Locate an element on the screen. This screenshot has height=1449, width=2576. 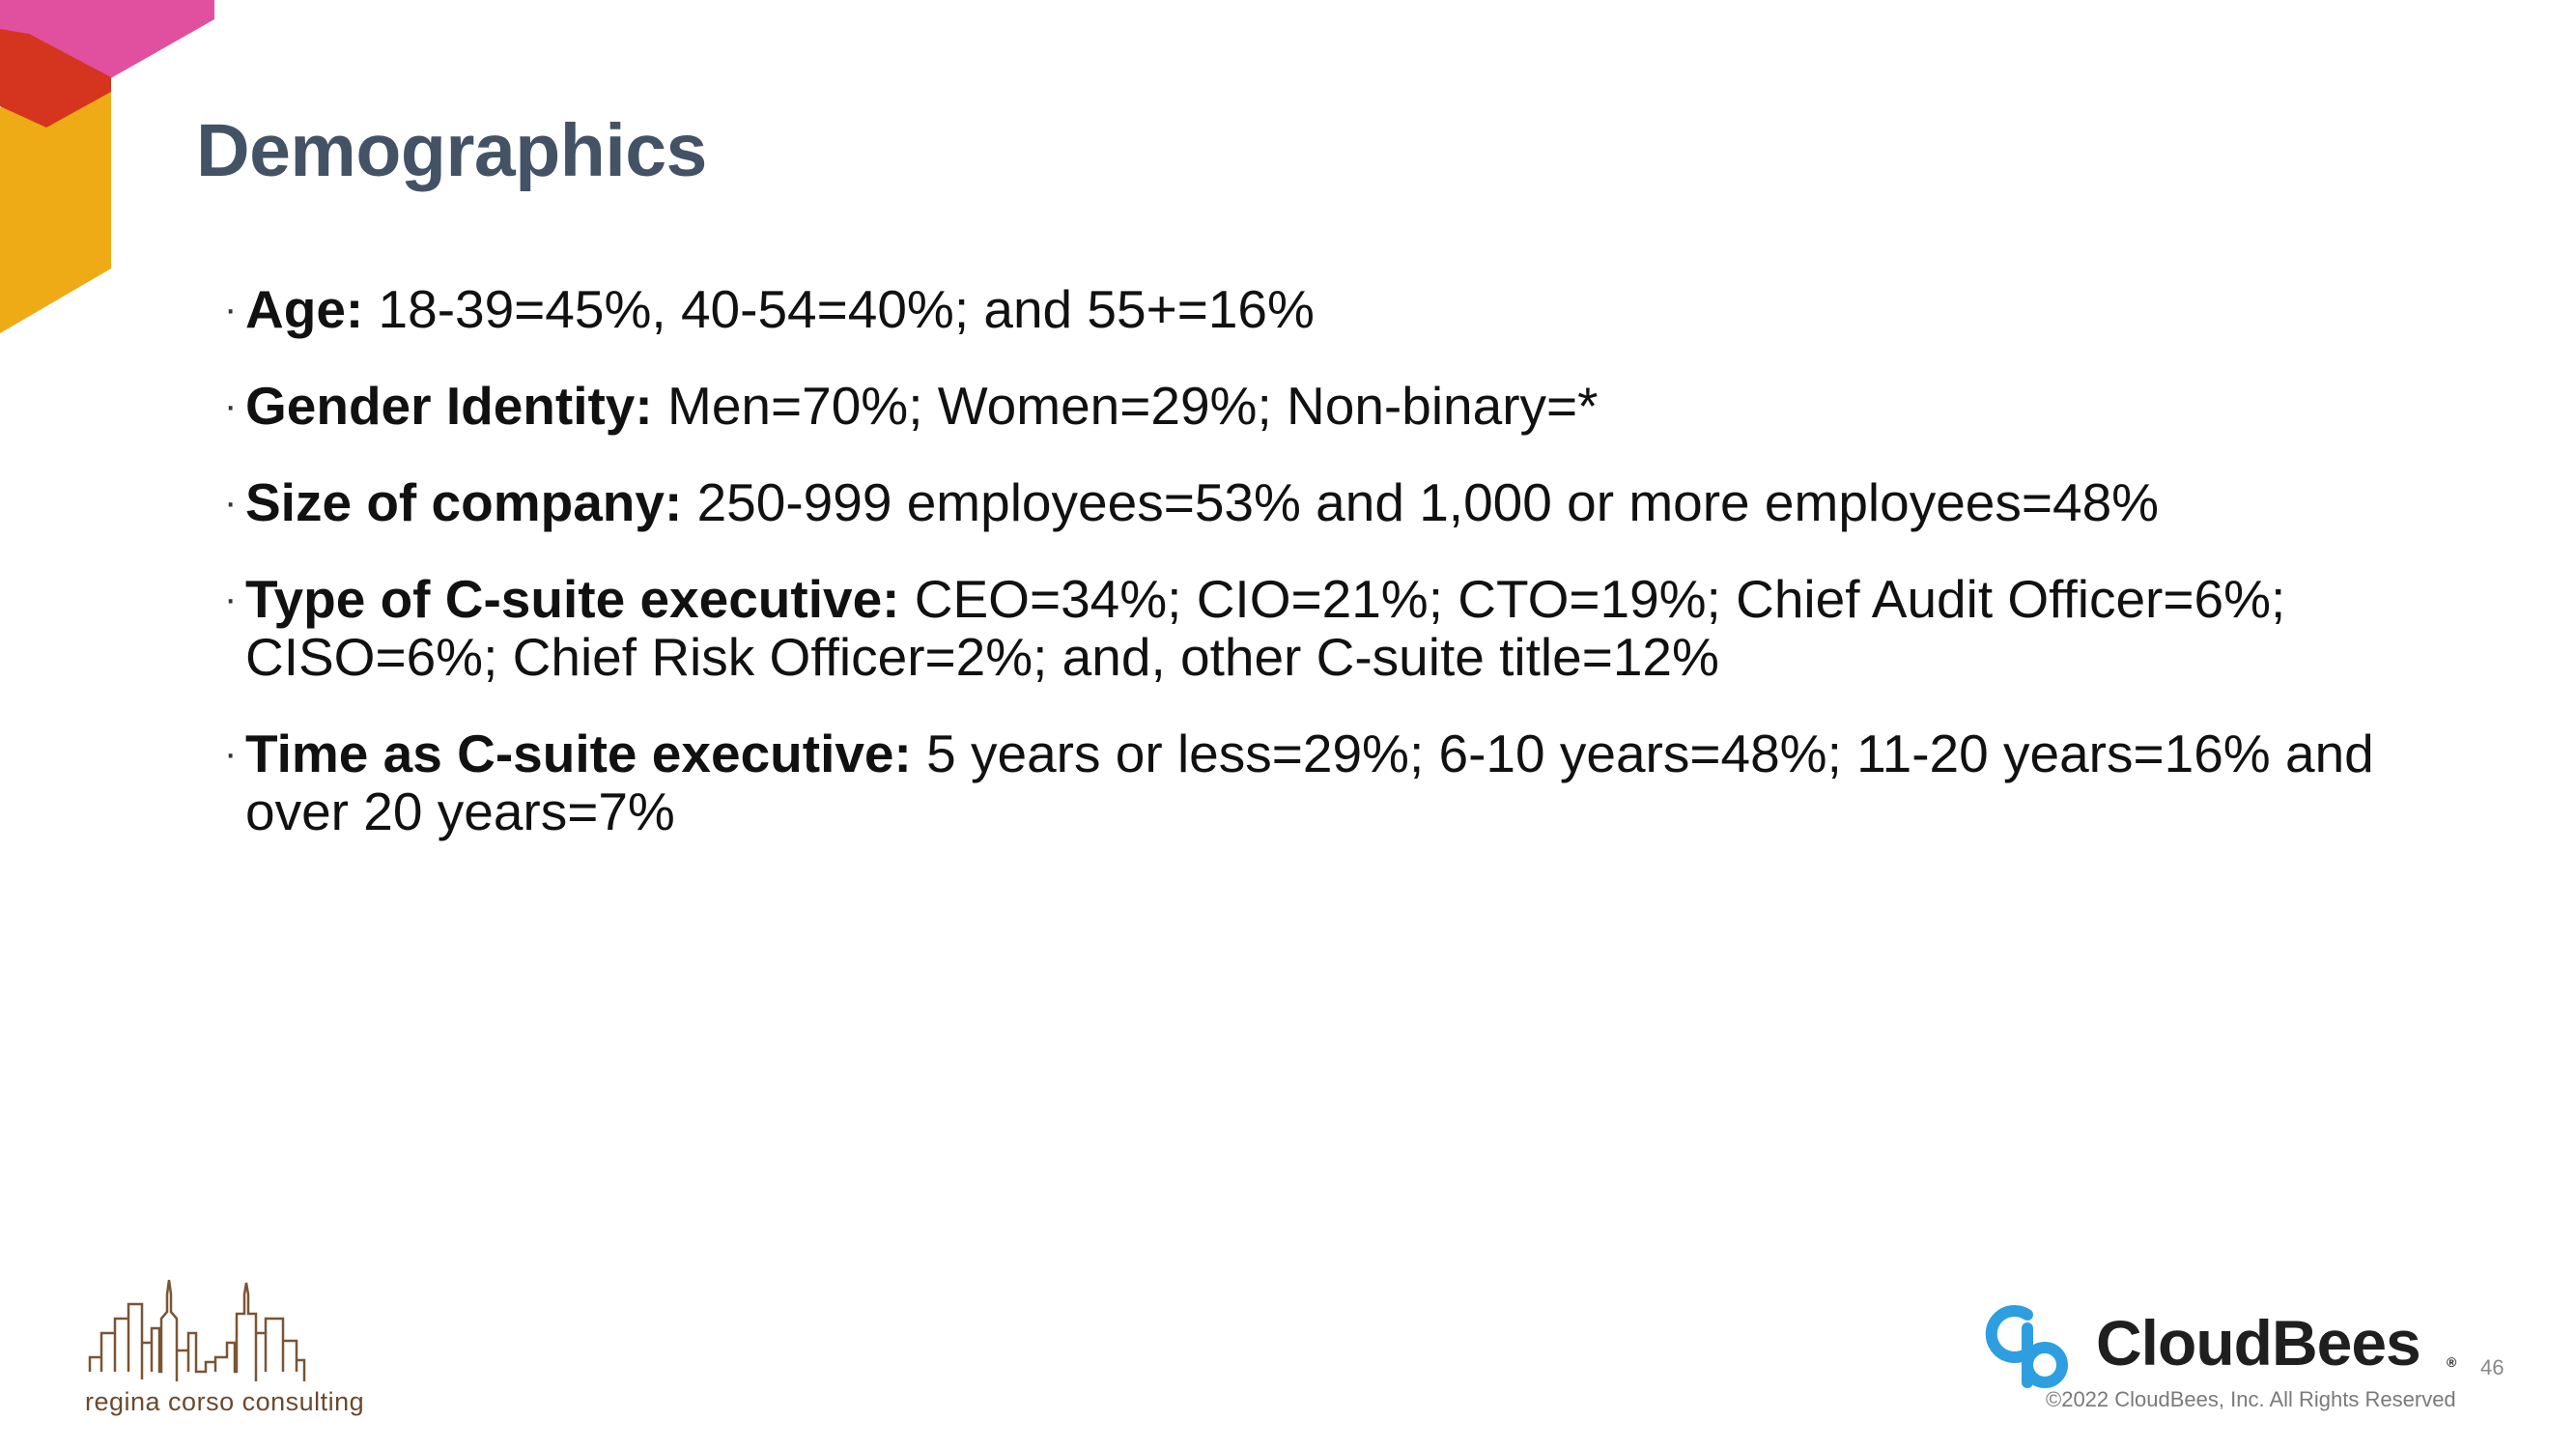
consulting-logo-text: regina corso consulting is located at coordinates (225, 1401).